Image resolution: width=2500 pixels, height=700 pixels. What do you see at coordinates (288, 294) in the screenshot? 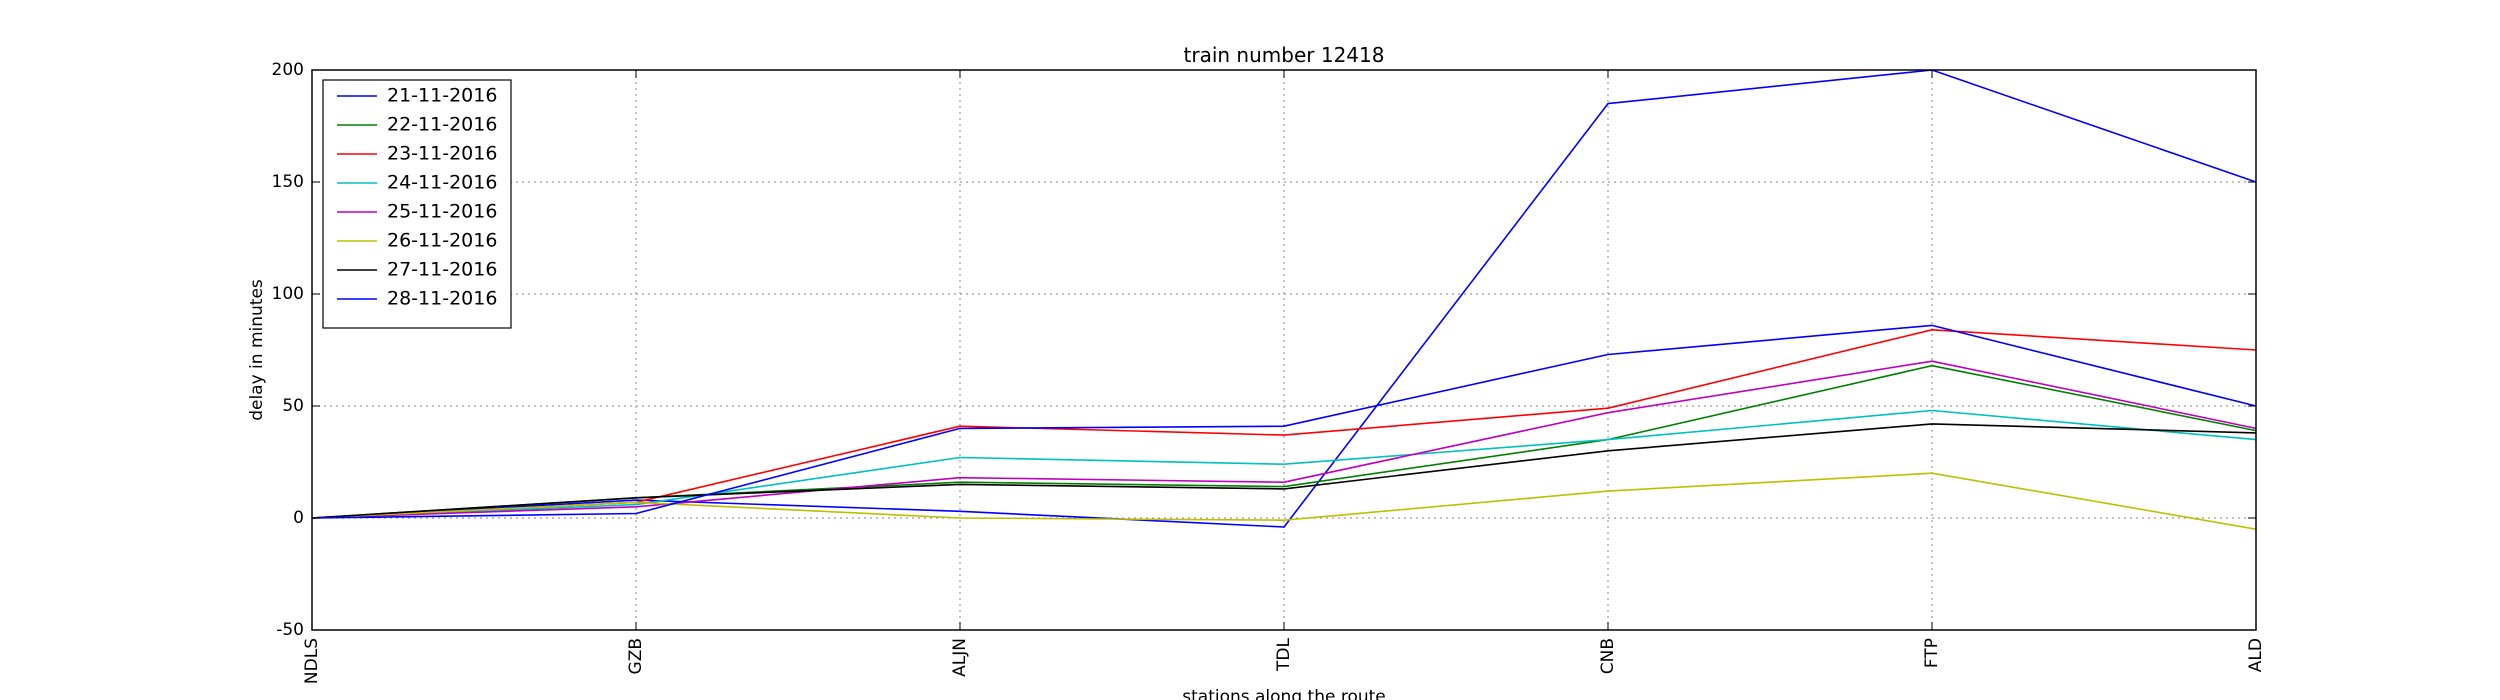
I see `y-tick-label: 100` at bounding box center [288, 294].